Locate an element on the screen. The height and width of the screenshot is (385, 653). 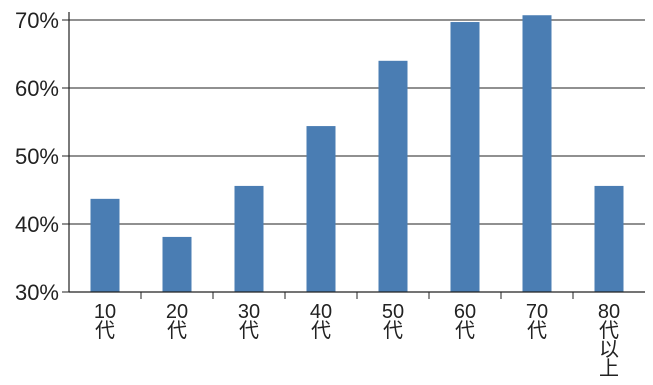
x-tick-label: 30 代 is located at coordinates (249, 321).